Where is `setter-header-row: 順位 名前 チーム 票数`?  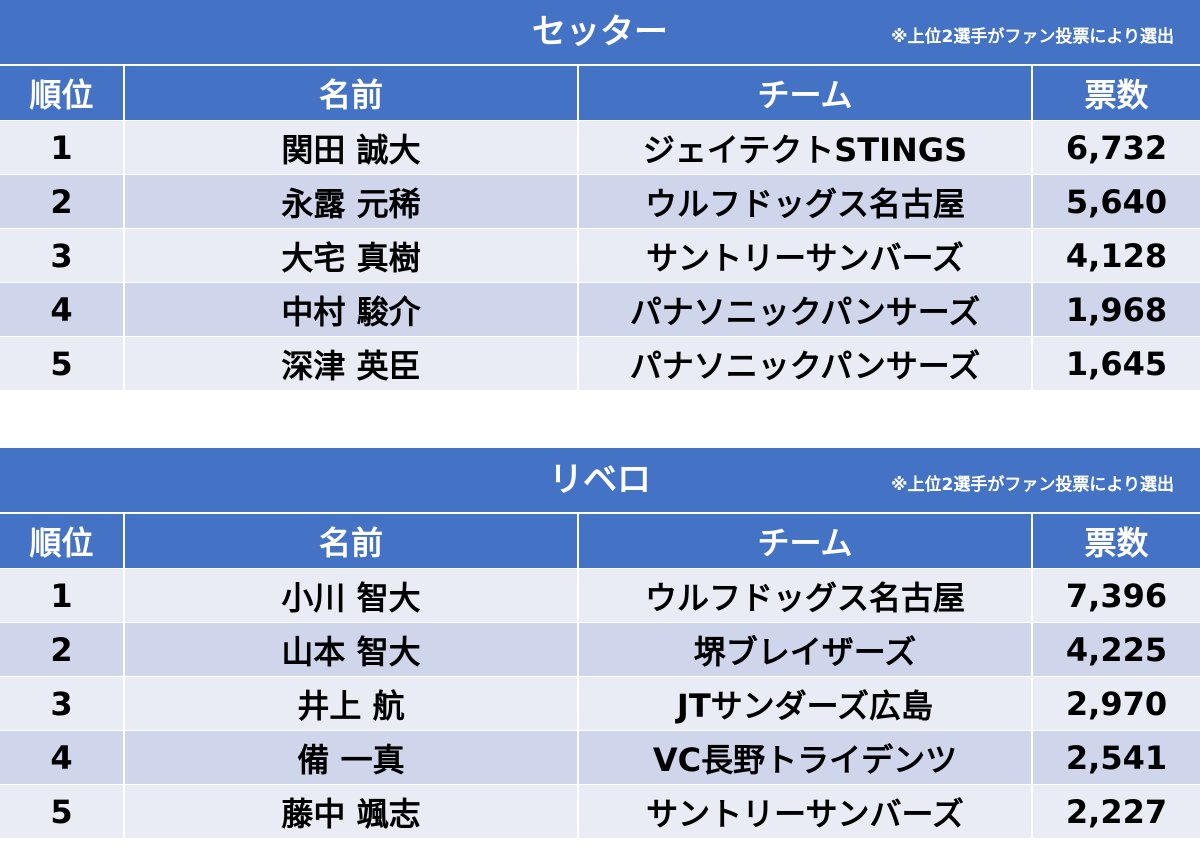 setter-header-row: 順位 名前 チーム 票数 is located at coordinates (600, 93).